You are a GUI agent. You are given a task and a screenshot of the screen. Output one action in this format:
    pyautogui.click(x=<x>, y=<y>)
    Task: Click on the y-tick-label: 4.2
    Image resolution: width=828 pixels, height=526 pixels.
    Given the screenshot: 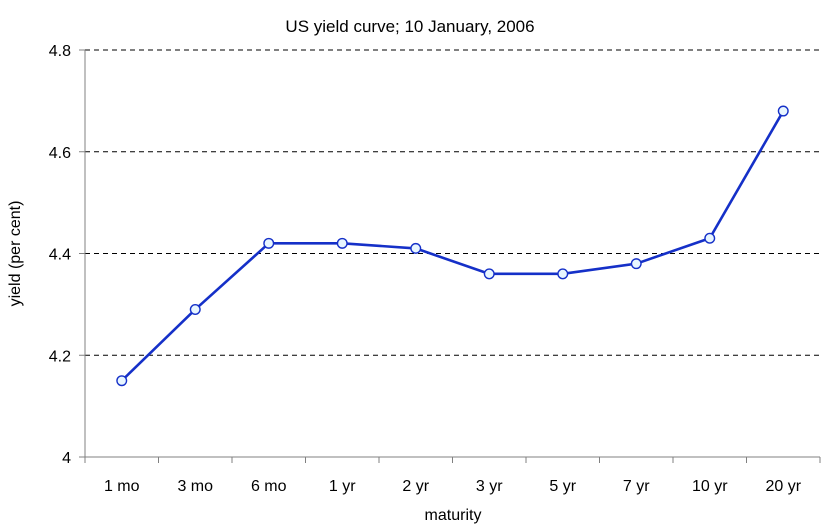 What is the action you would take?
    pyautogui.click(x=60, y=356)
    